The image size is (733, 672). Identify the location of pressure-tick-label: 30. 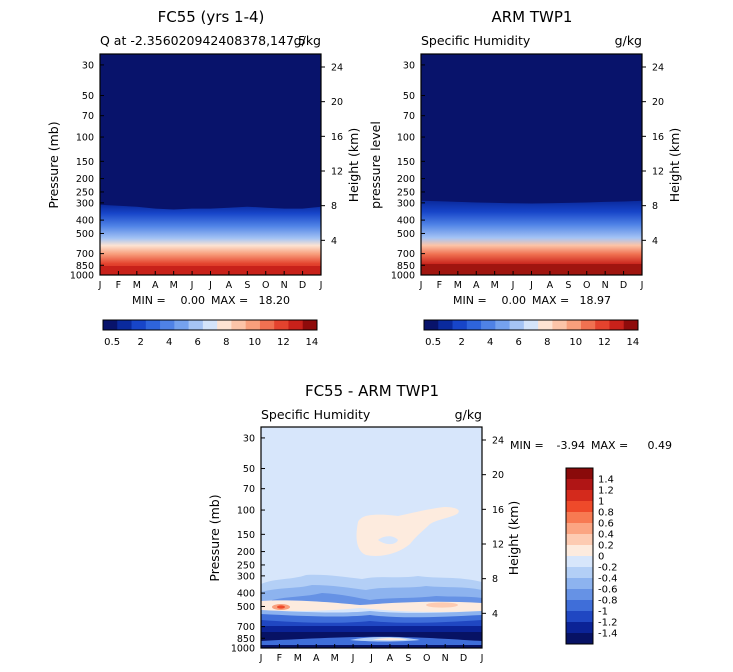
(409, 65).